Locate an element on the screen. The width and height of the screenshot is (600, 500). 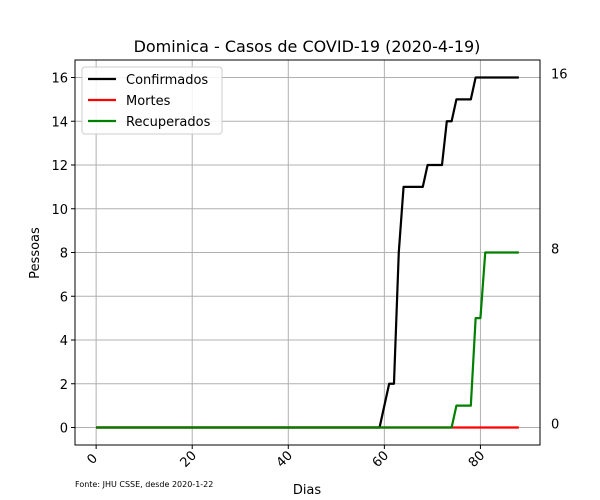
y-tick-label: 8 is located at coordinates (64, 254).